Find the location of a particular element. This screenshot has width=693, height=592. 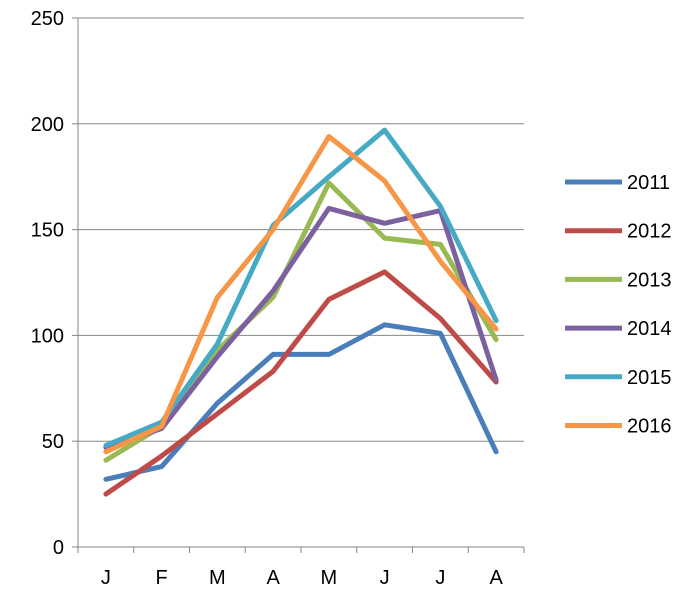

y-axis-ticks: 0 50 100 150 200 250 is located at coordinates (54, 283).